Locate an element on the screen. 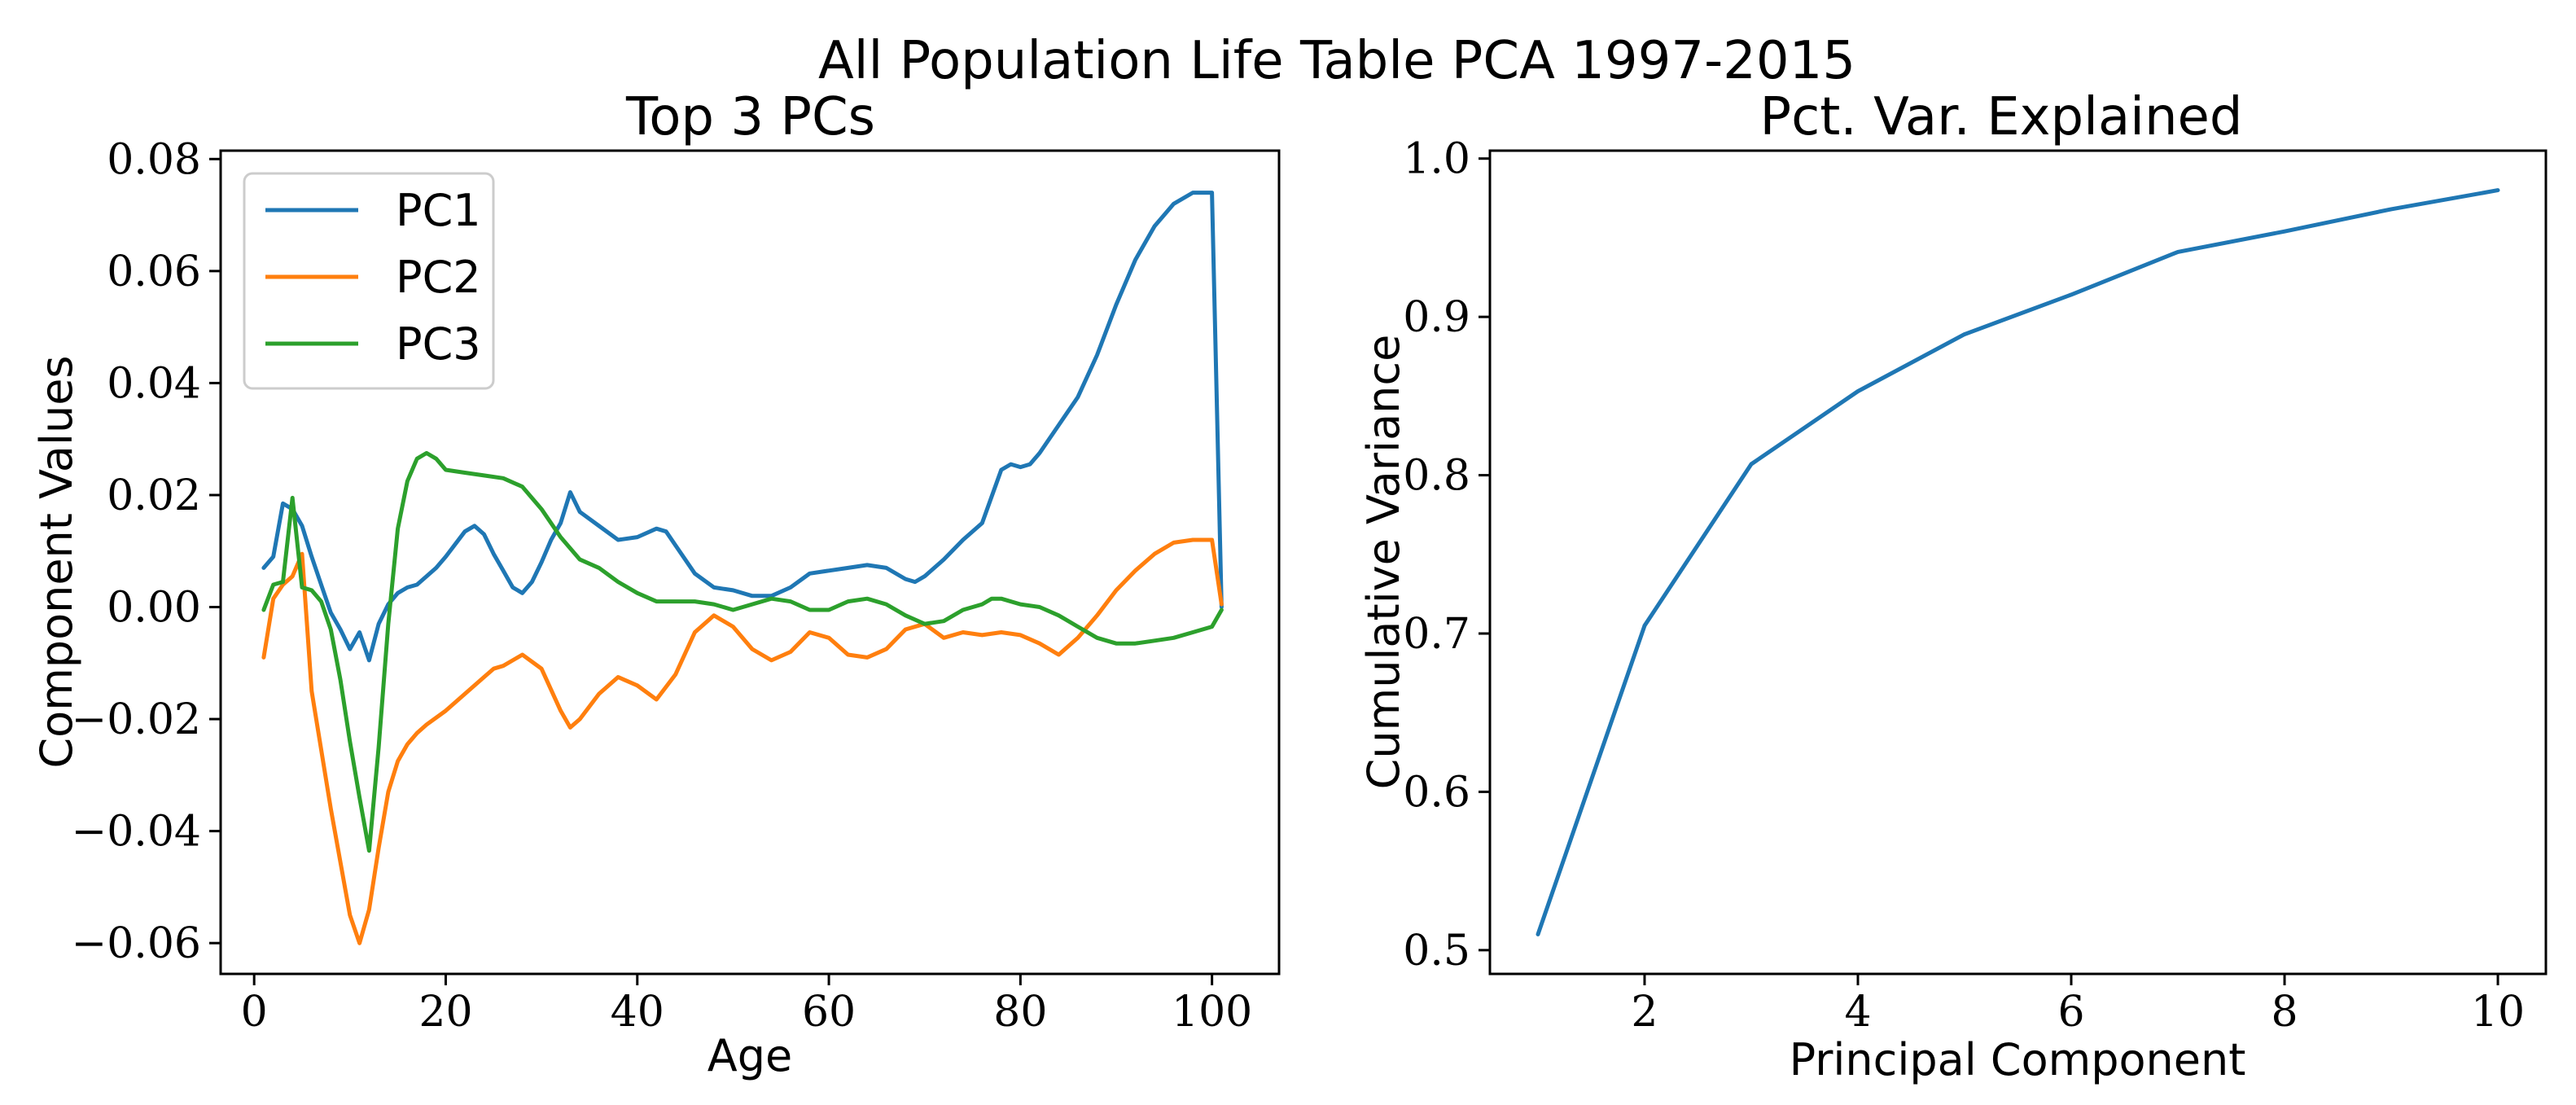 The image size is (2576, 1105). legend: PC1 PC2 PC3 is located at coordinates (369, 281).